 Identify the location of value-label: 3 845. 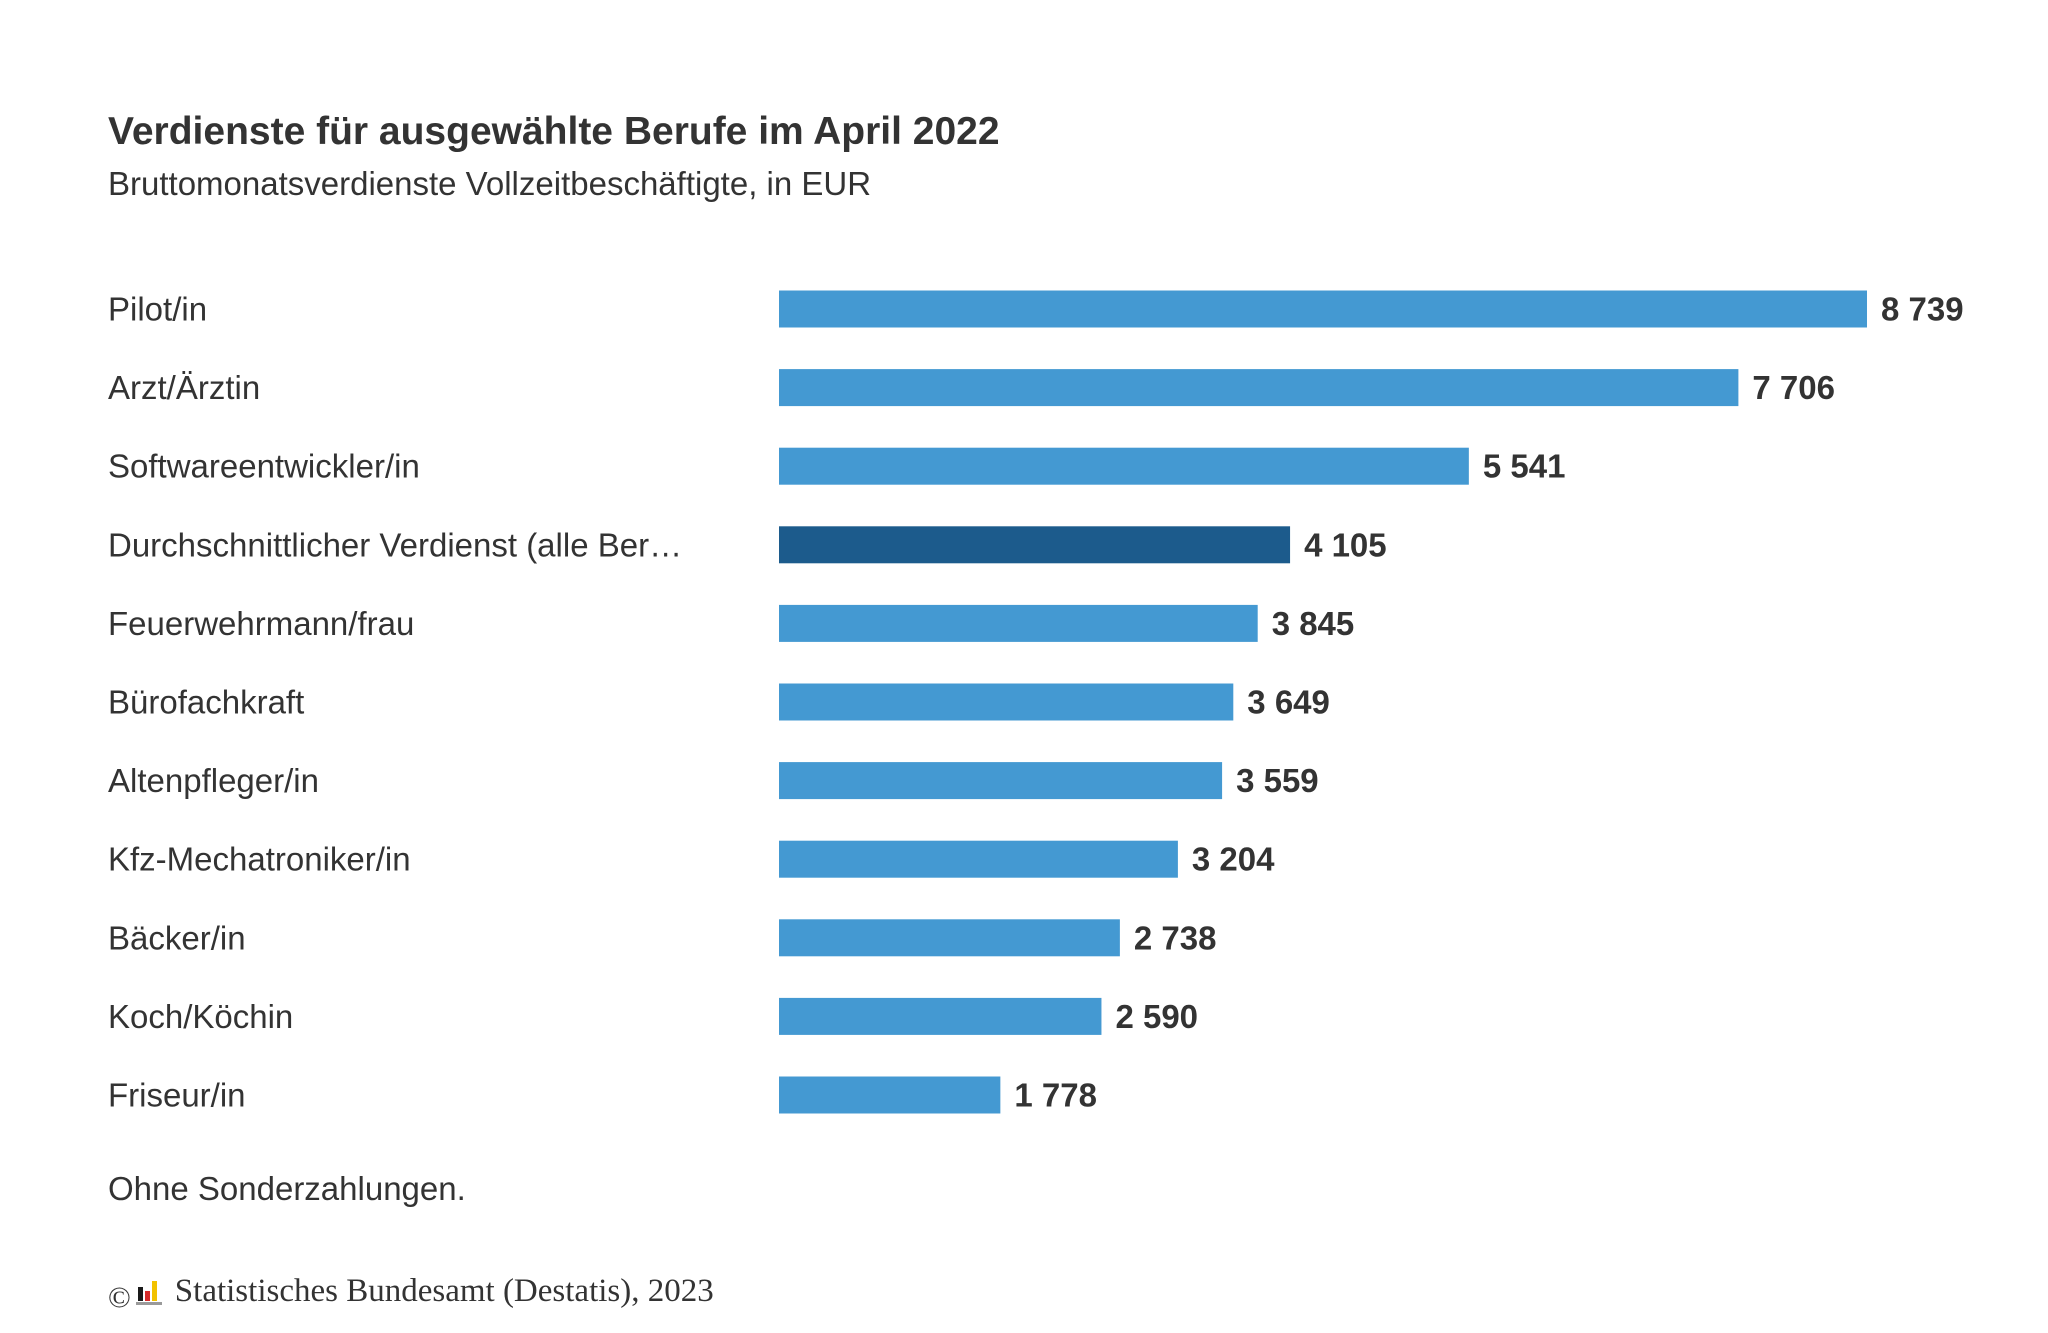
(1313, 623).